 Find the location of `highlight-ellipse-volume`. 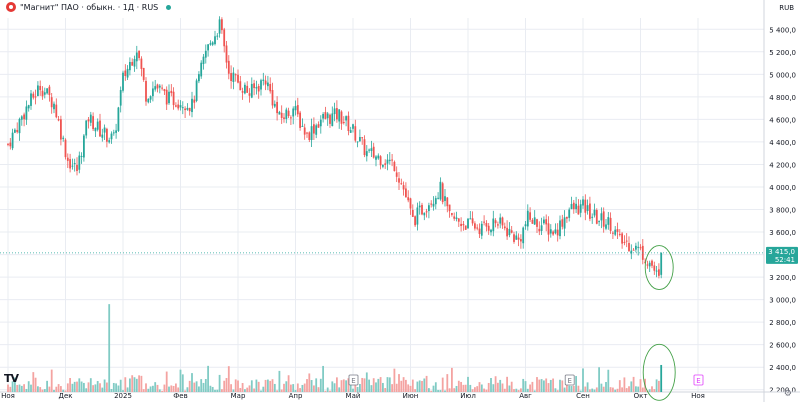

highlight-ellipse-volume is located at coordinates (659, 372).